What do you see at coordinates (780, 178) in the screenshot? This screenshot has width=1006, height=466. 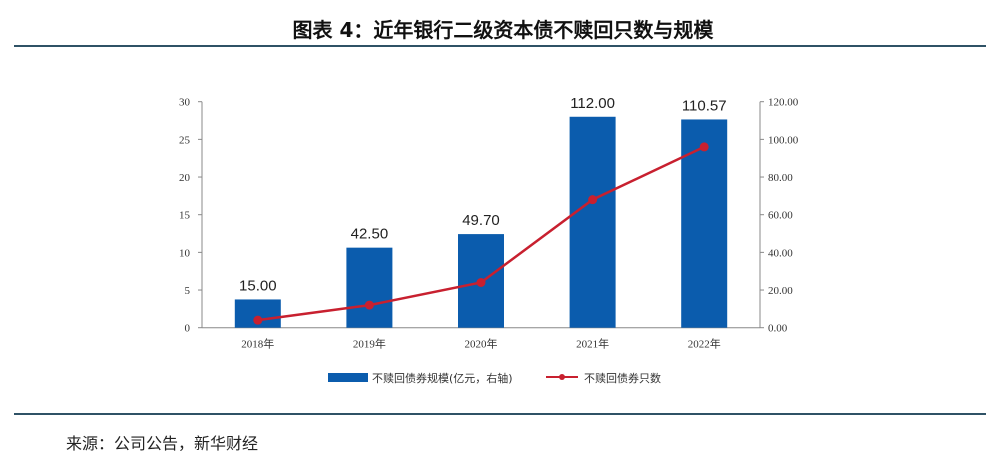 I see `right-tick-label: 80.00` at bounding box center [780, 178].